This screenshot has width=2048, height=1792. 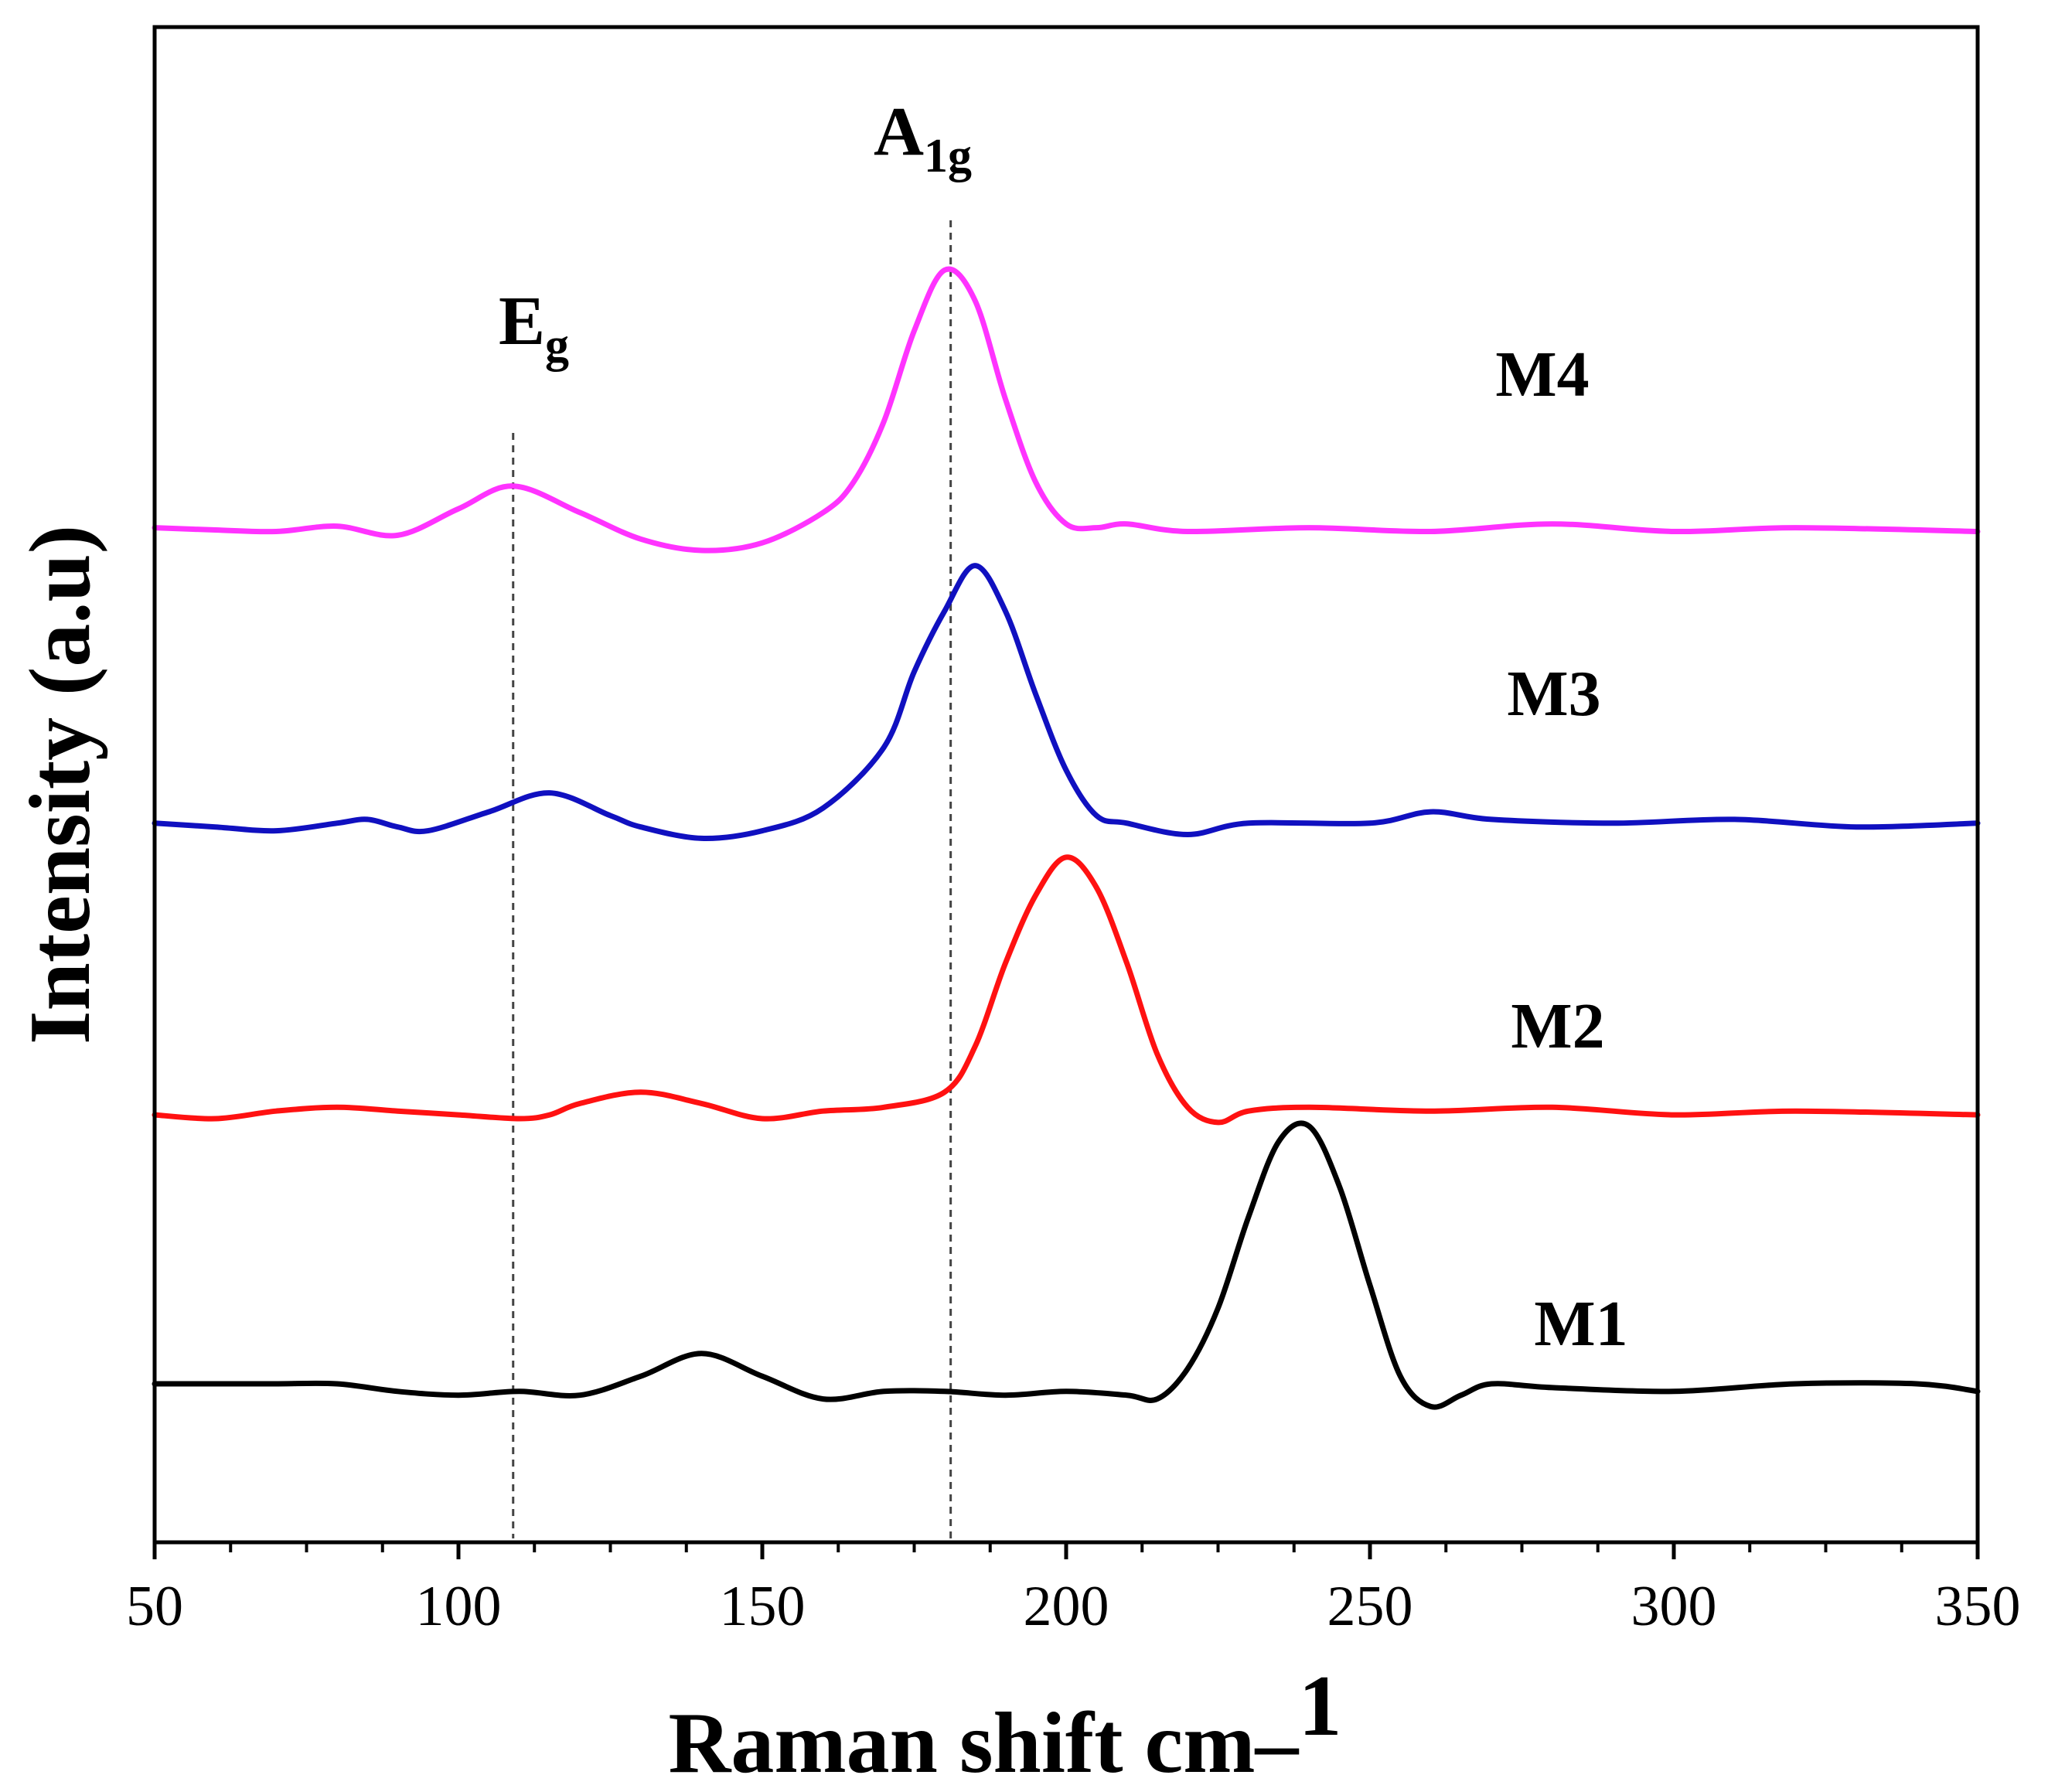 I want to click on peak-label-a1g-sub: 1g, so click(x=948, y=156).